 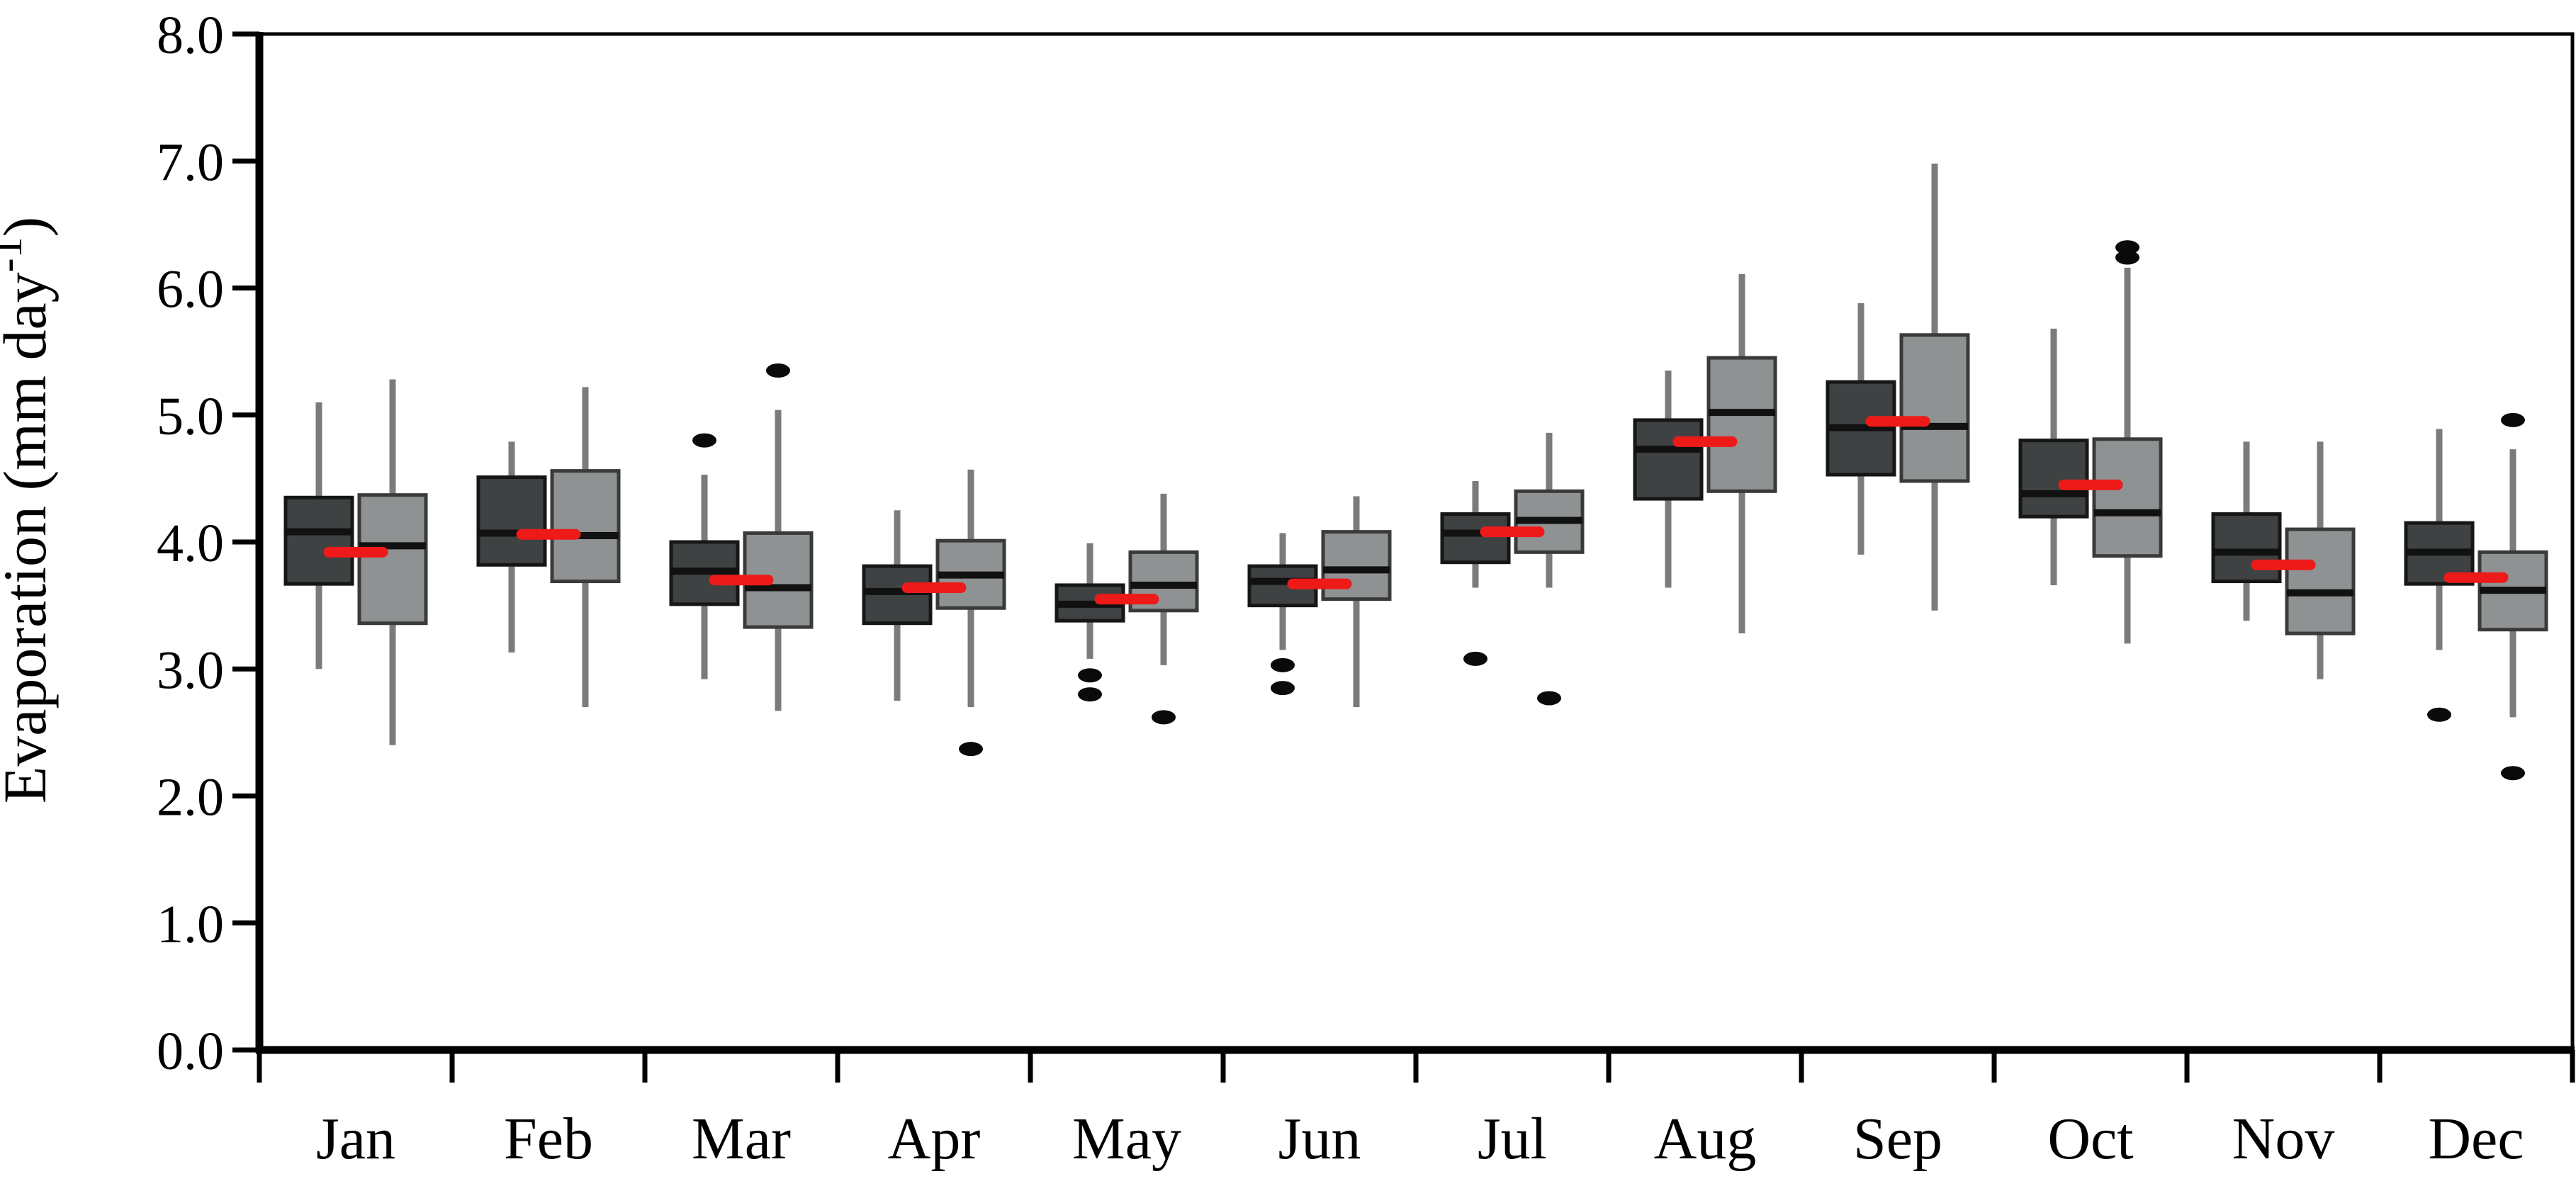 I want to click on month-label-may: May, so click(x=1126, y=1139).